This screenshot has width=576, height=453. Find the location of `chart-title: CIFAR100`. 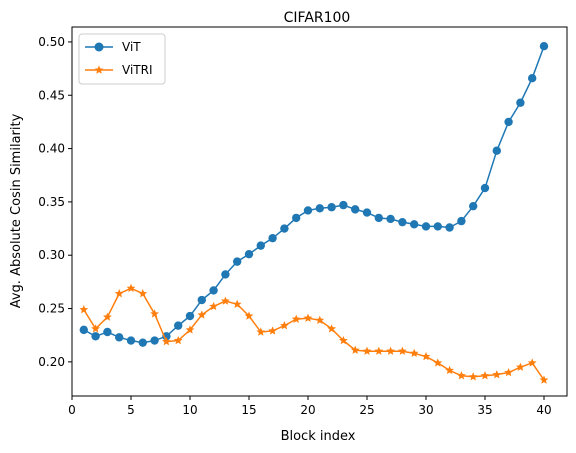

chart-title: CIFAR100 is located at coordinates (317, 18).